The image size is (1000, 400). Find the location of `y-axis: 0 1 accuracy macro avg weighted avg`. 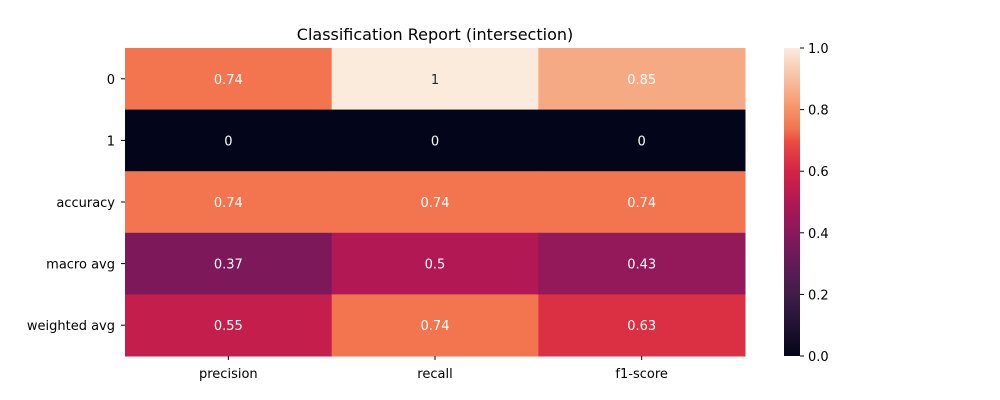

y-axis: 0 1 accuracy macro avg weighted avg is located at coordinates (76, 203).